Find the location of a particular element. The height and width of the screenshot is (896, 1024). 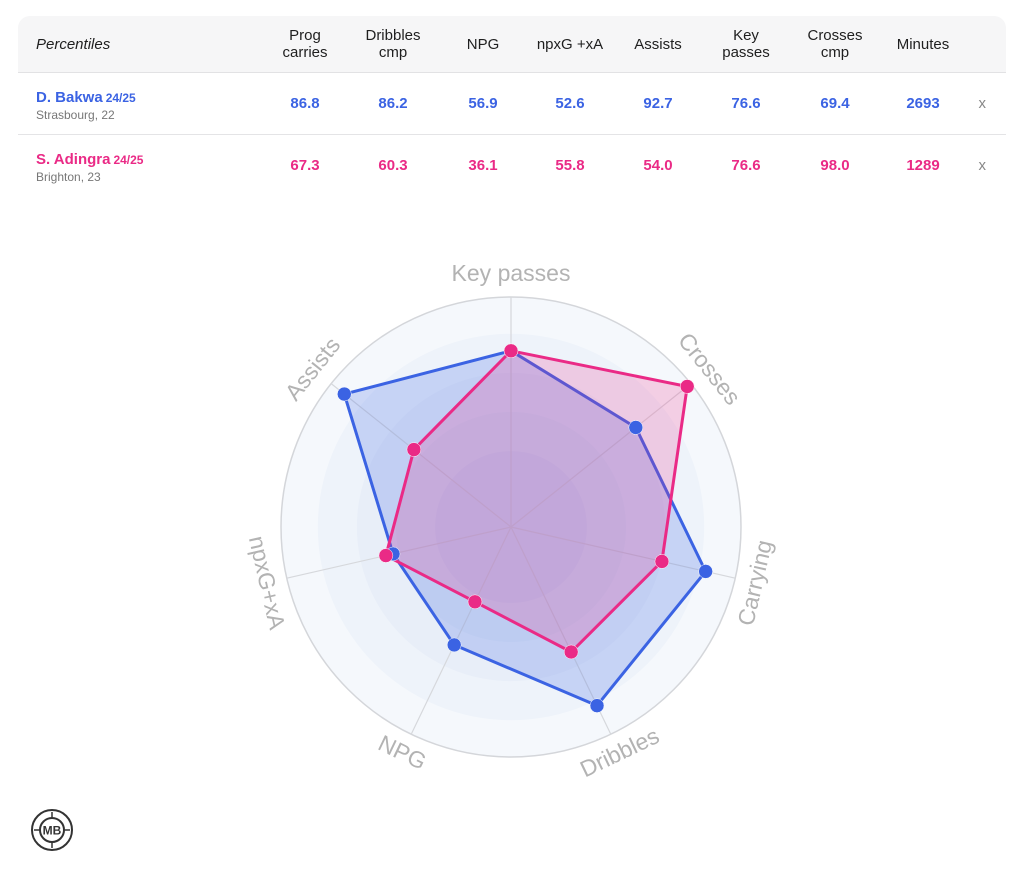

series-area-adingra is located at coordinates (536, 501).